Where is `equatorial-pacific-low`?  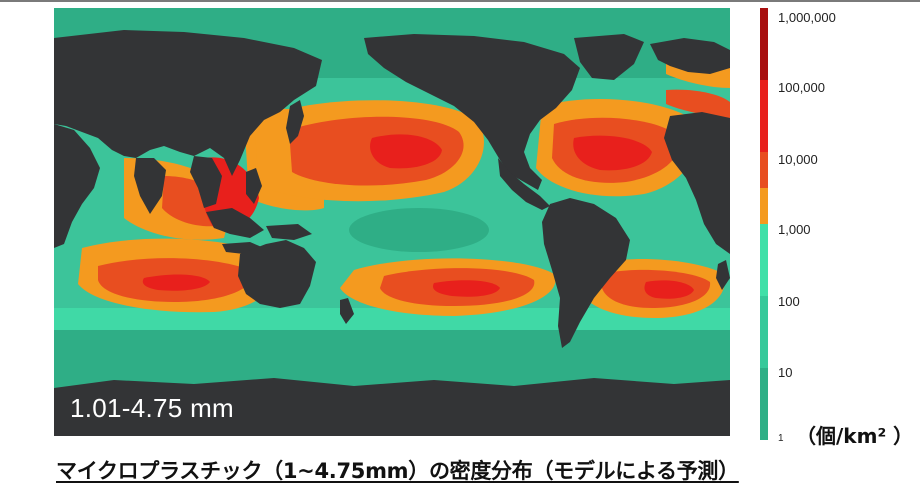 equatorial-pacific-low is located at coordinates (419, 230).